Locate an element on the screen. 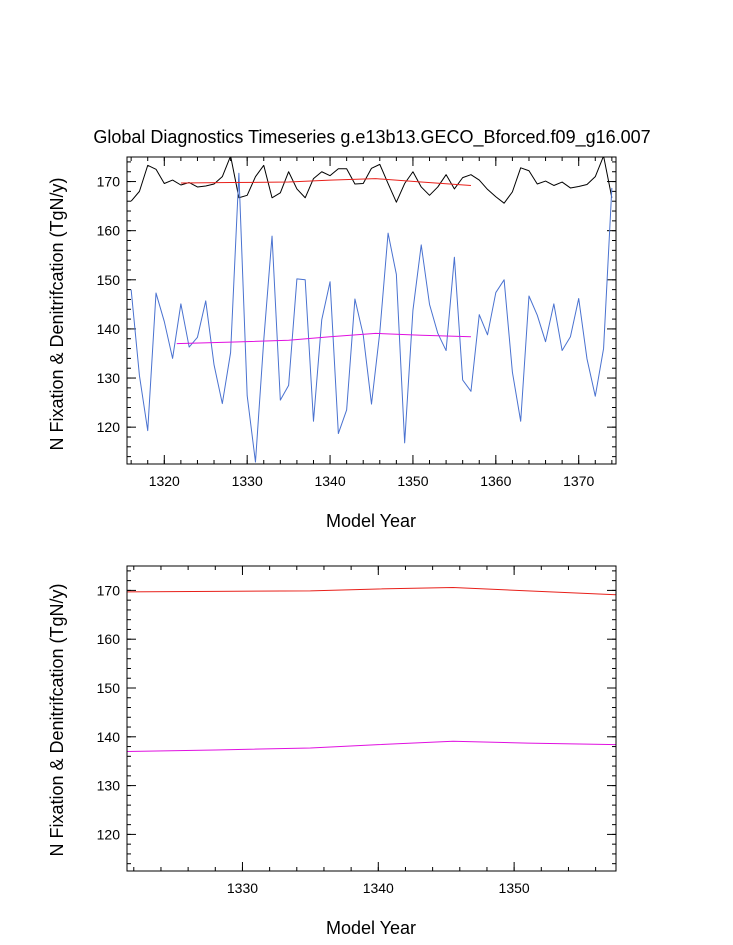 This screenshot has width=733, height=945. x-tick-label: 1360 is located at coordinates (495, 481).